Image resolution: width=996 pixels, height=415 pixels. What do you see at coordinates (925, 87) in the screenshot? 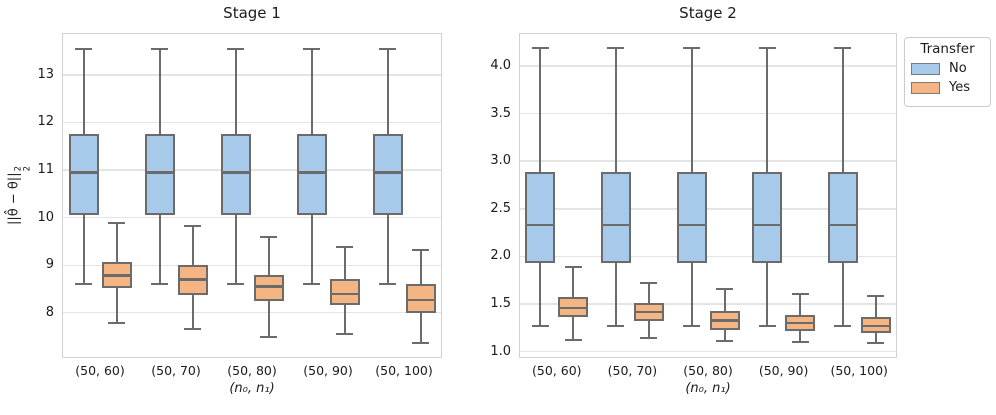
I see `legend-swatch-yes-icon` at bounding box center [925, 87].